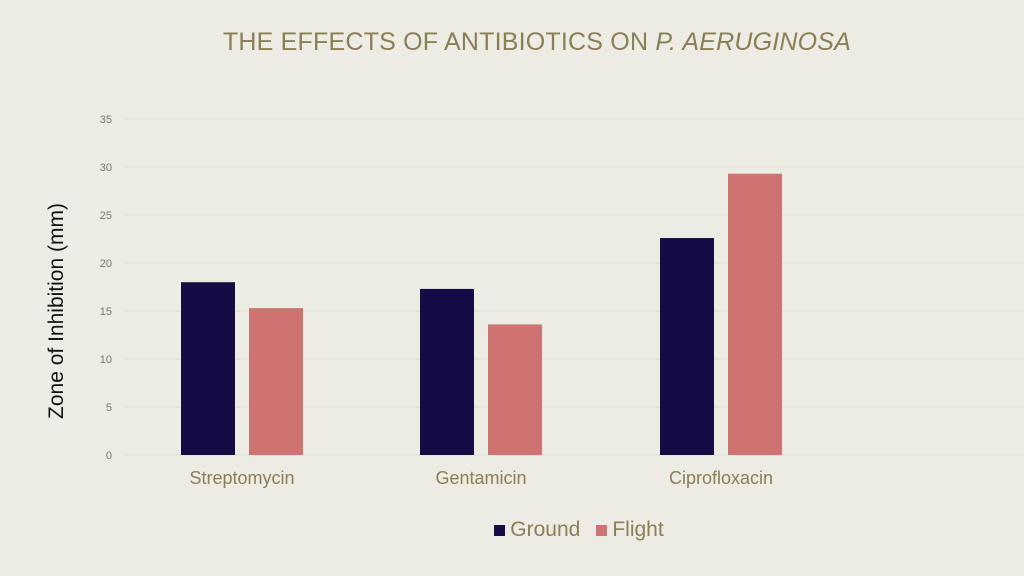 The image size is (1024, 576). What do you see at coordinates (106, 216) in the screenshot?
I see `y-tick-label: 25` at bounding box center [106, 216].